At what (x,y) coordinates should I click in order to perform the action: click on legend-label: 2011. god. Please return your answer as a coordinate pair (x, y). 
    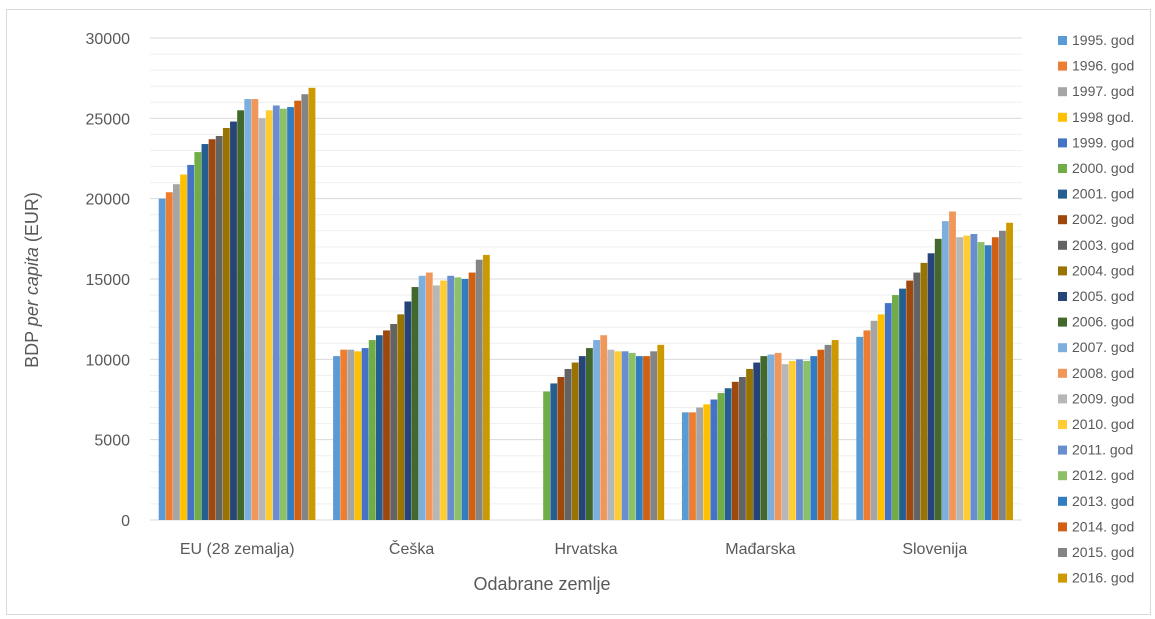
    Looking at the image, I should click on (1102, 450).